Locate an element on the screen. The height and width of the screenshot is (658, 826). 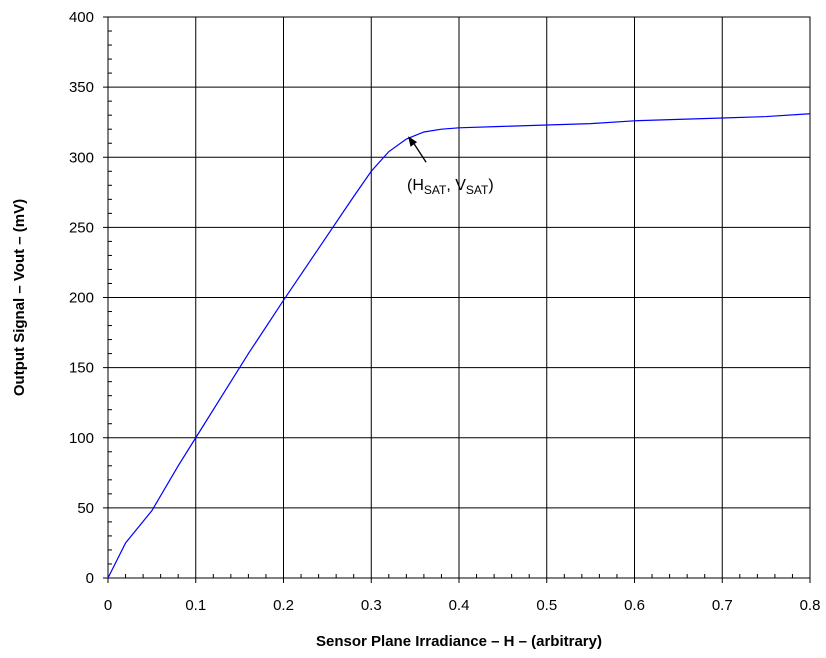
y-tick-label: 0 is located at coordinates (90, 578).